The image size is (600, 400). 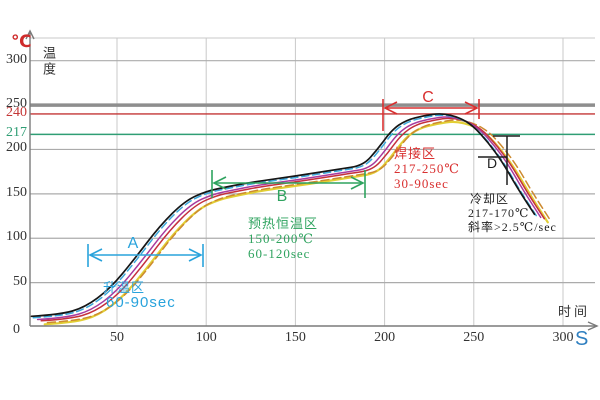 What do you see at coordinates (279, 253) in the screenshot?
I see `zone-b-time-text: 60-120sec` at bounding box center [279, 253].